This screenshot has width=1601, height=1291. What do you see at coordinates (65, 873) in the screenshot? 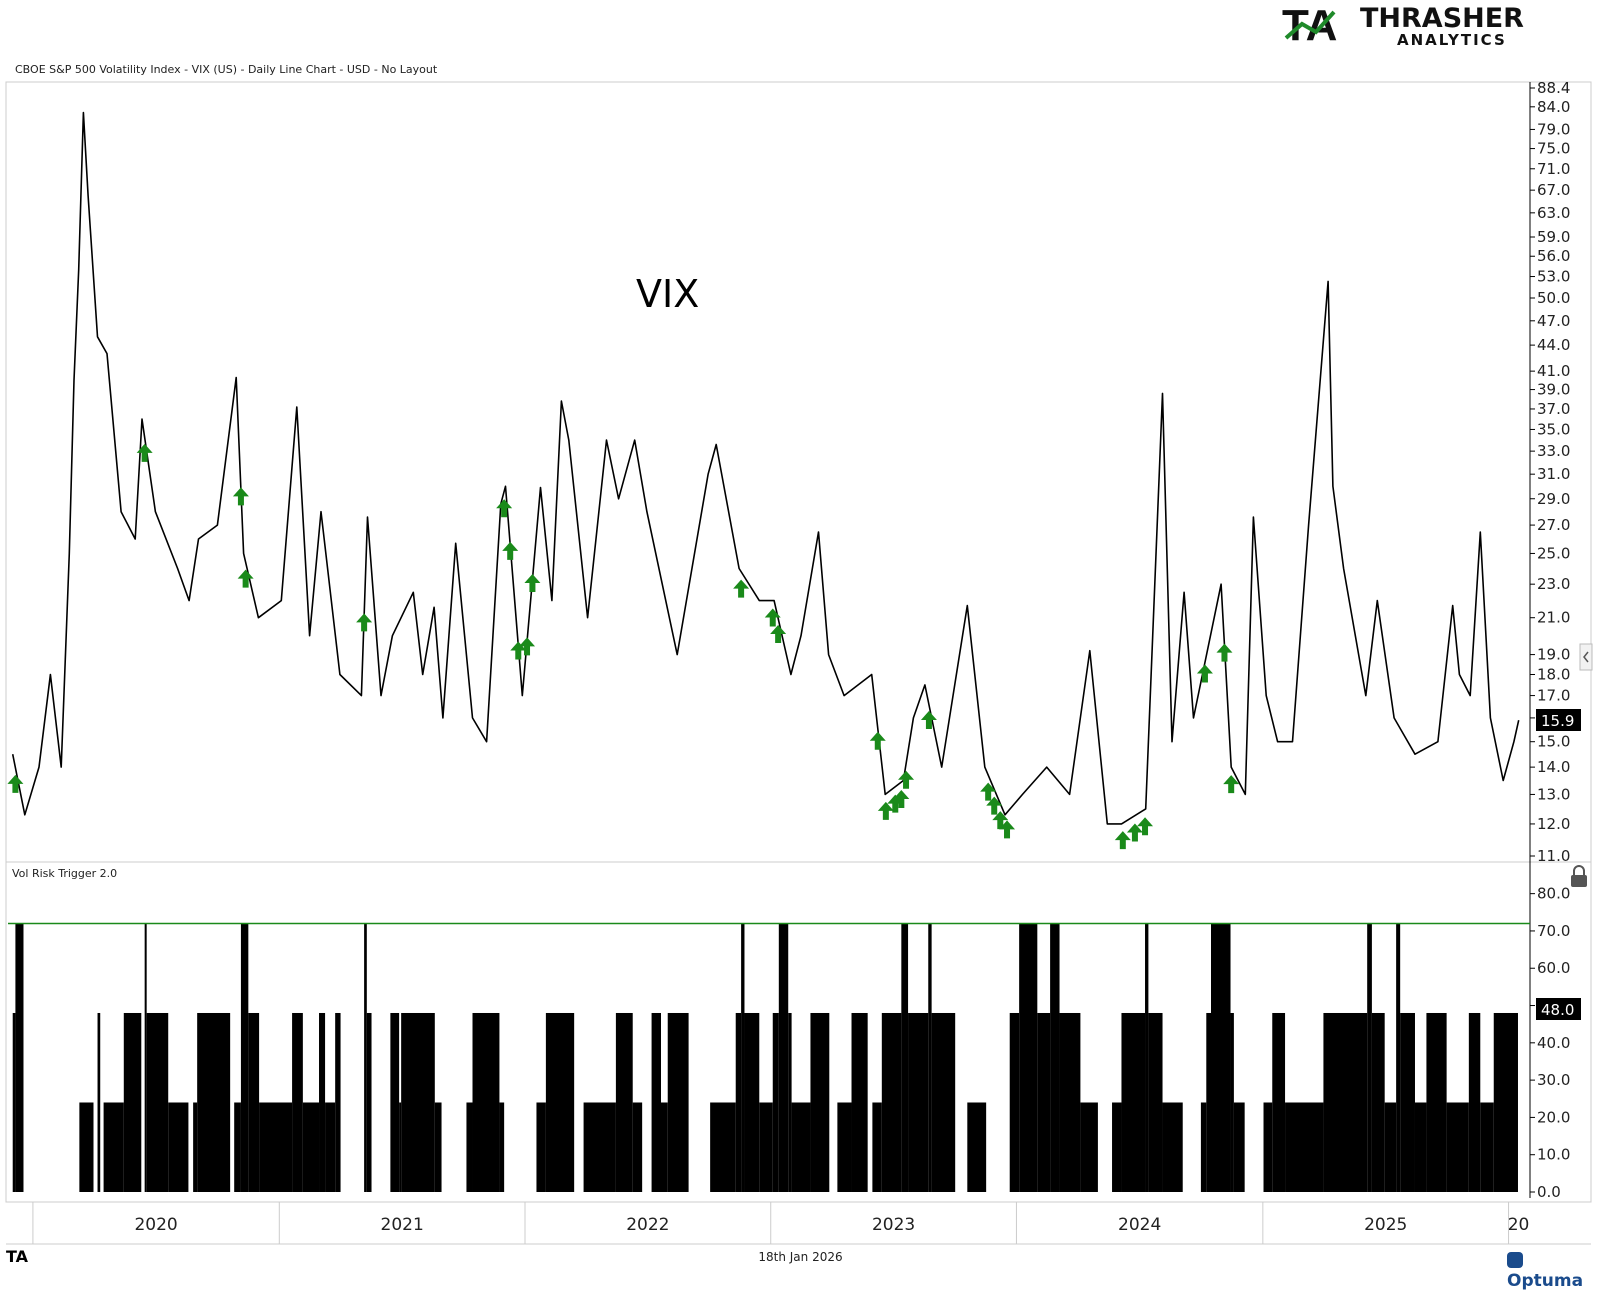
I see `indicator-panel-label: Vol Risk Trigger 2.0` at bounding box center [65, 873].